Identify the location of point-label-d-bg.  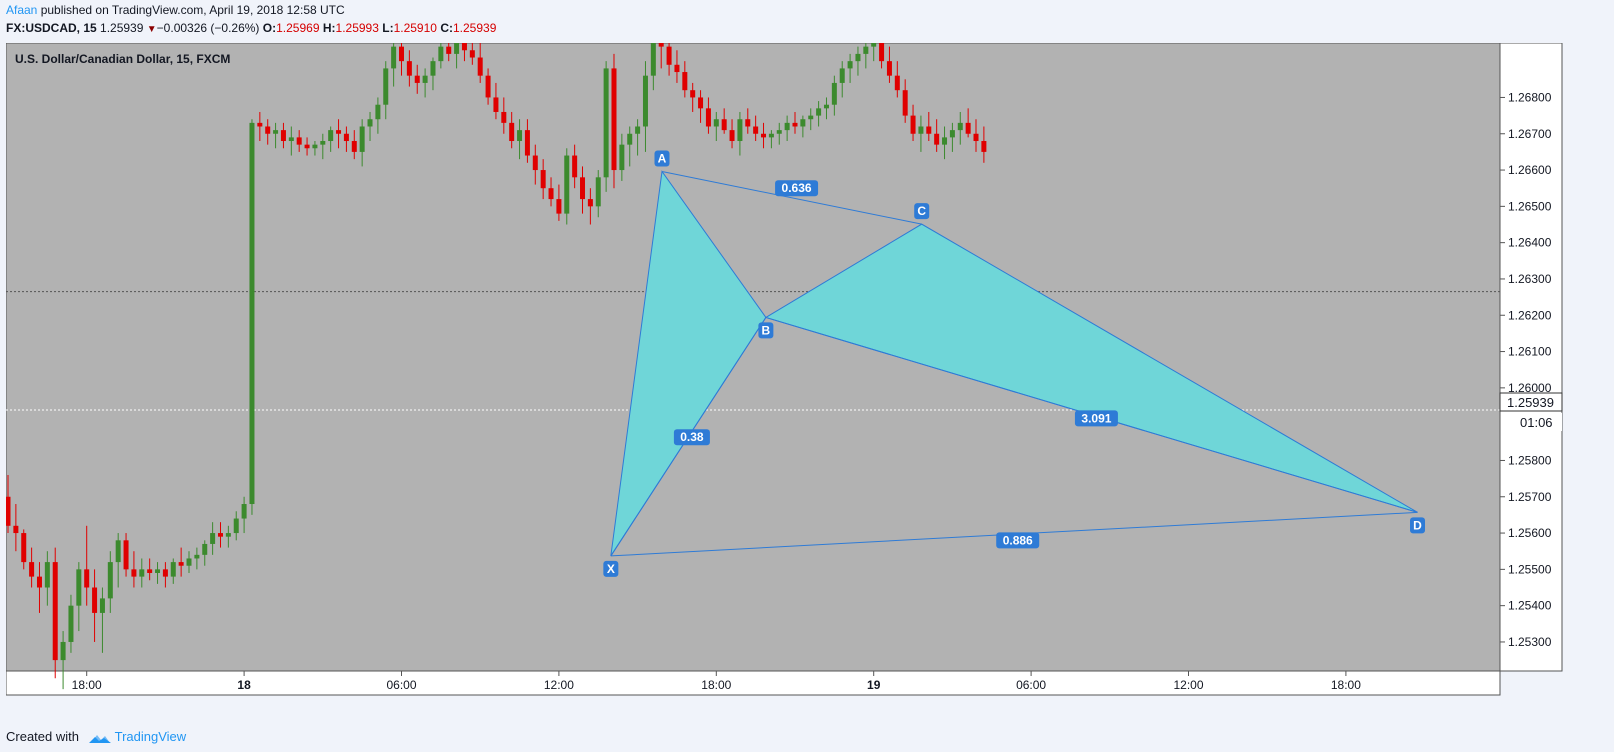
(1418, 525).